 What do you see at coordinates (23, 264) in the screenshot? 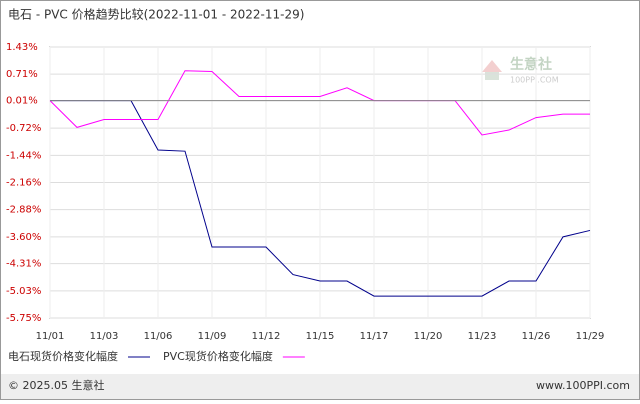
I see `y-tick-label: -4.31%` at bounding box center [23, 264].